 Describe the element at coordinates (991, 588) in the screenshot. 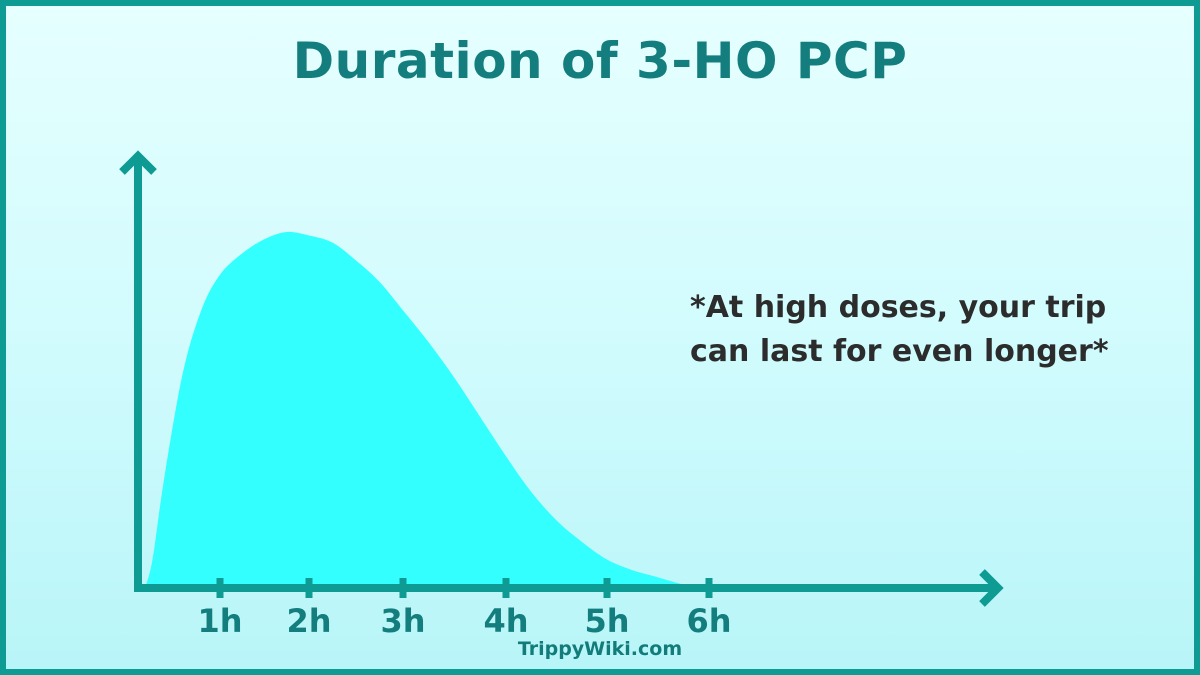

I see `x-axis-arrow` at that location.